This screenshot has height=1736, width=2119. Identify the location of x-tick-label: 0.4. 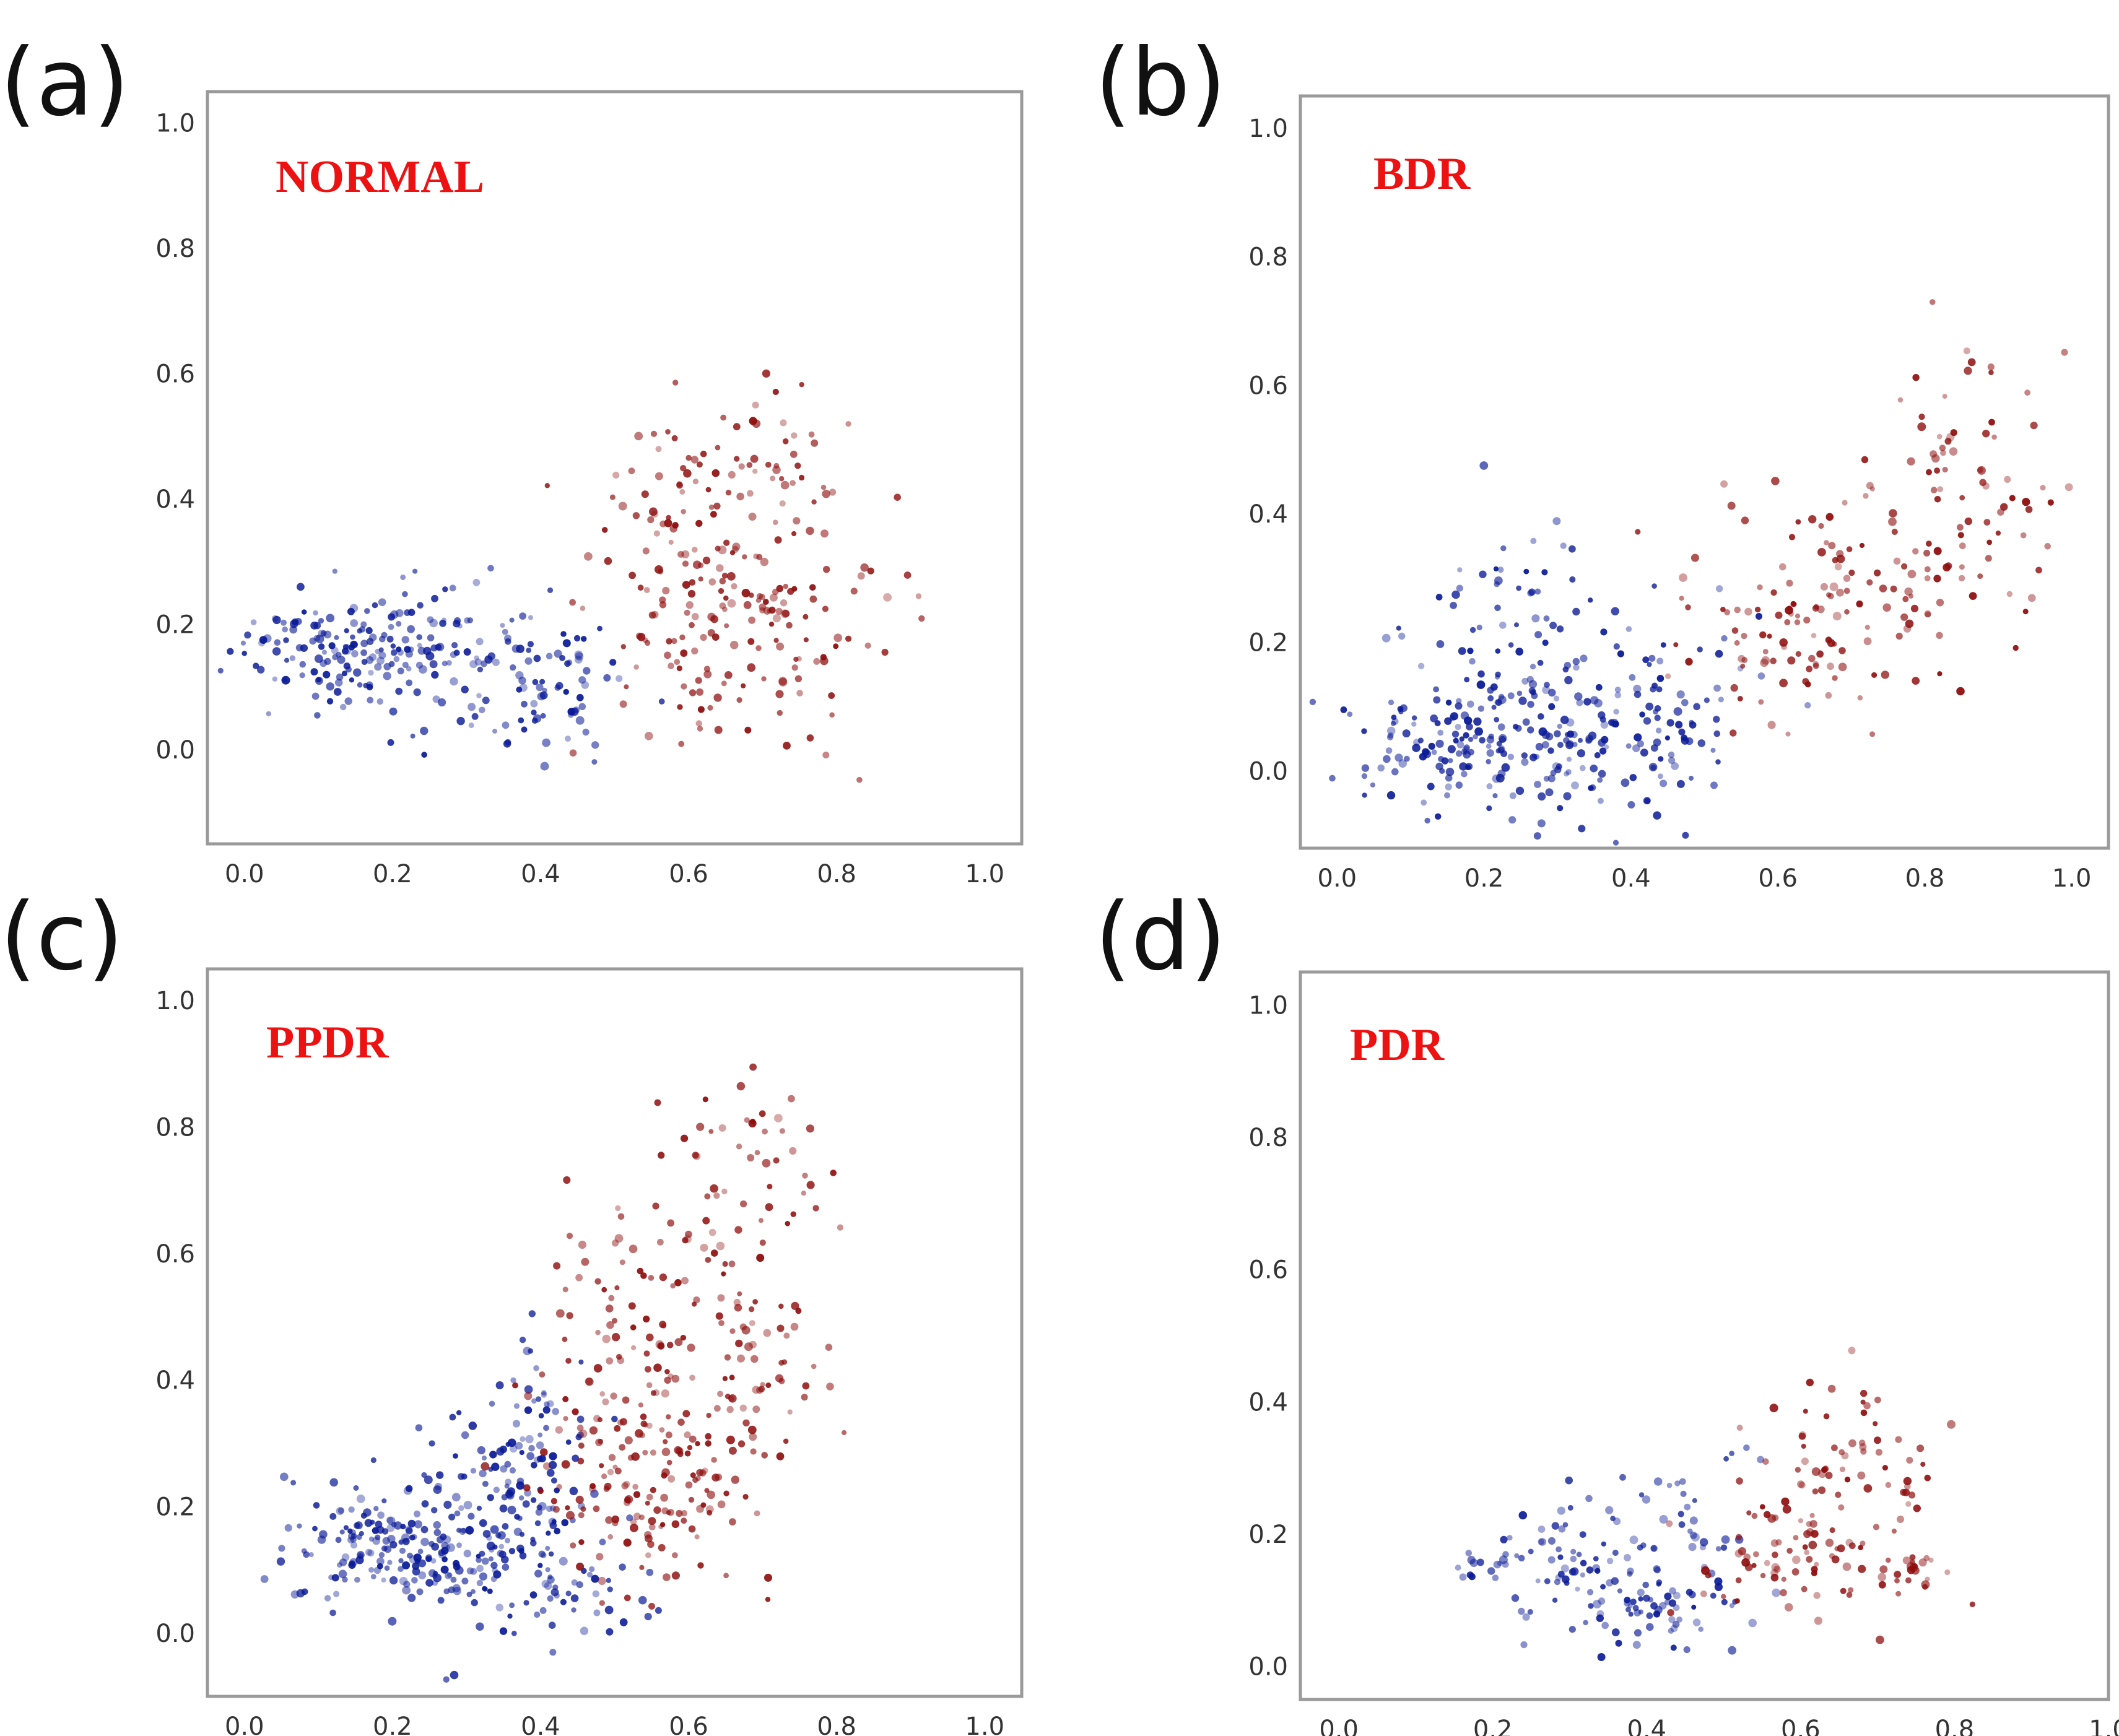
(540, 874).